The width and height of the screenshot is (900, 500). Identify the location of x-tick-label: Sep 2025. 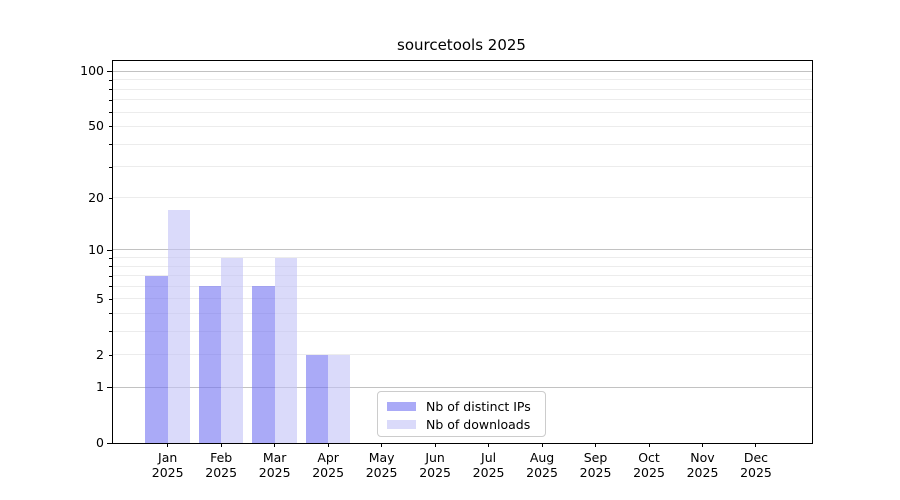
(596, 465).